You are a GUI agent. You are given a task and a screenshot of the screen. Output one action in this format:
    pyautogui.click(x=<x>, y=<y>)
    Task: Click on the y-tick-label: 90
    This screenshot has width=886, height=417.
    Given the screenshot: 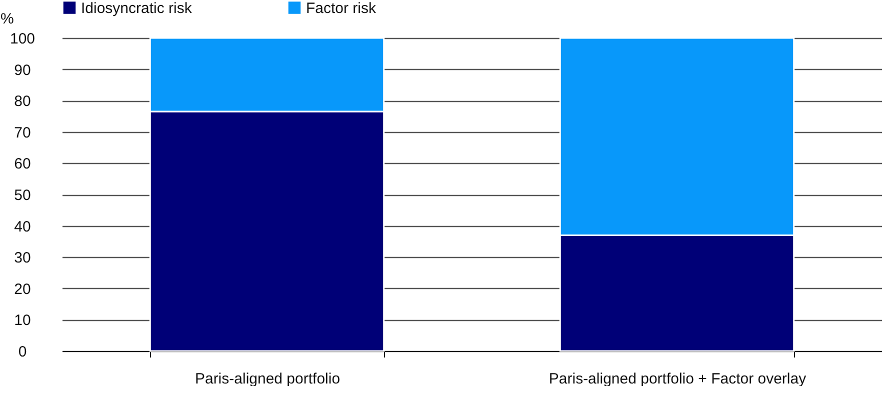 What is the action you would take?
    pyautogui.click(x=22, y=70)
    